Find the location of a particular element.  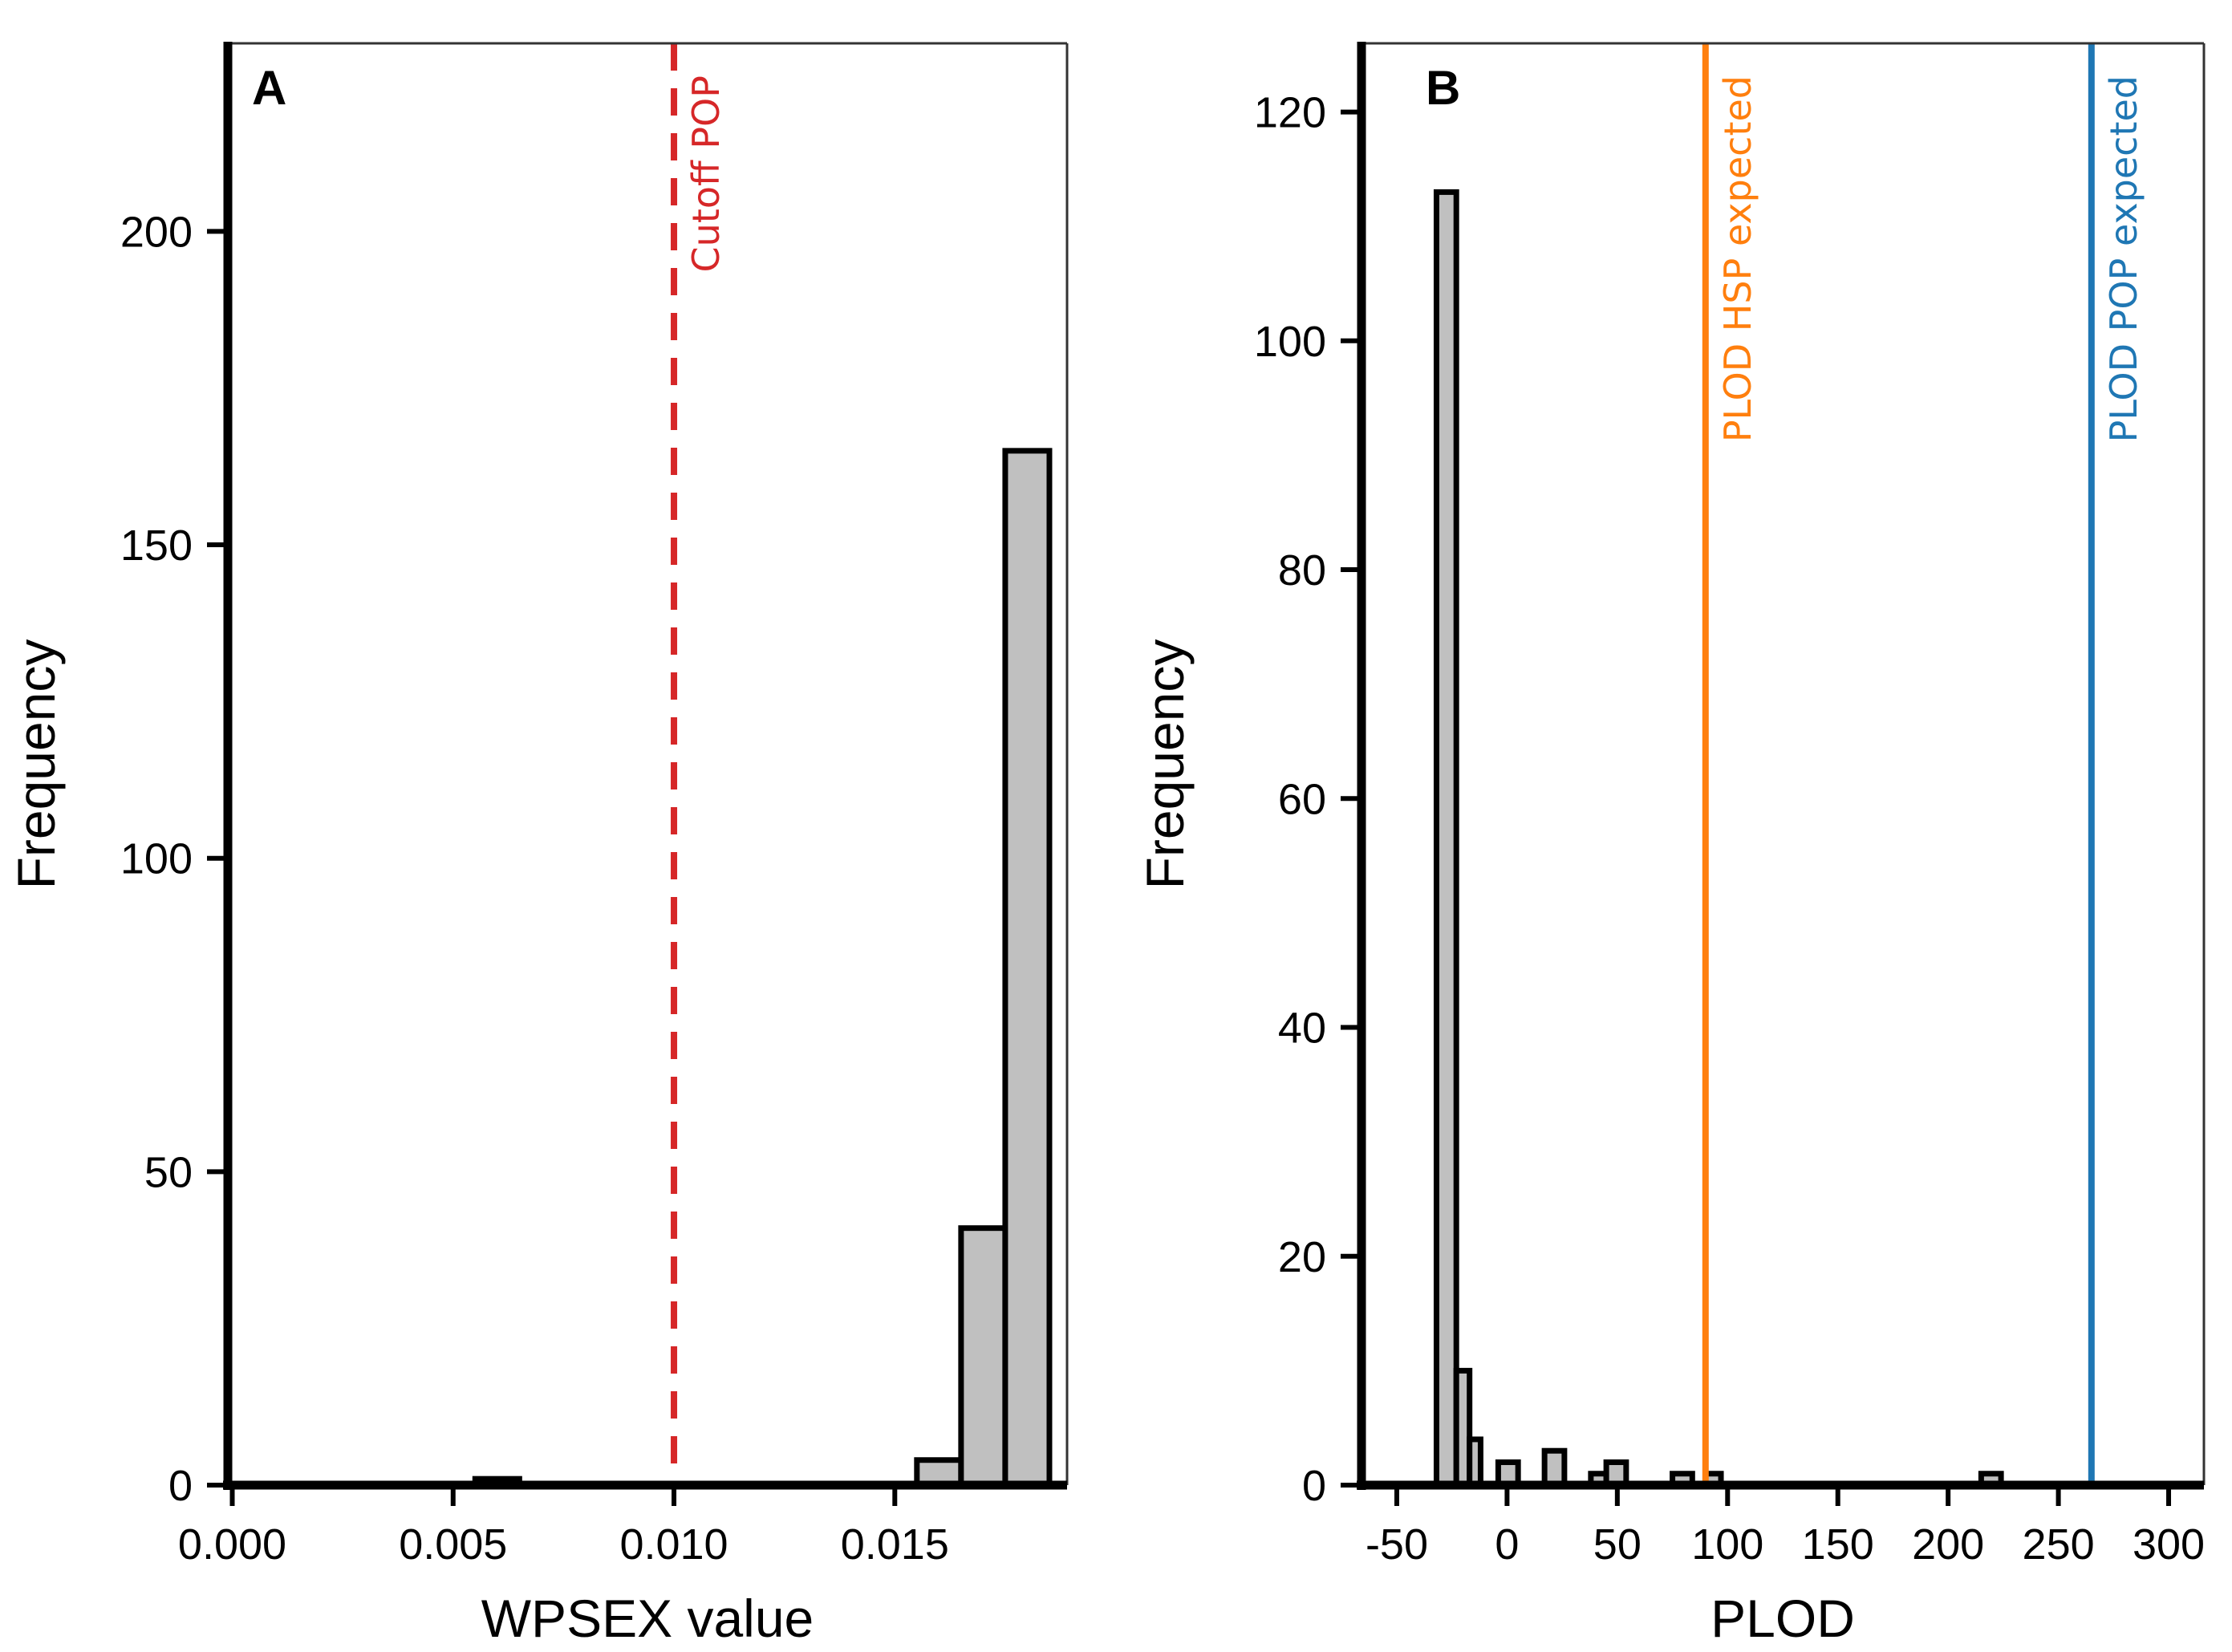

x-tick-label: 150 is located at coordinates (1838, 1544).